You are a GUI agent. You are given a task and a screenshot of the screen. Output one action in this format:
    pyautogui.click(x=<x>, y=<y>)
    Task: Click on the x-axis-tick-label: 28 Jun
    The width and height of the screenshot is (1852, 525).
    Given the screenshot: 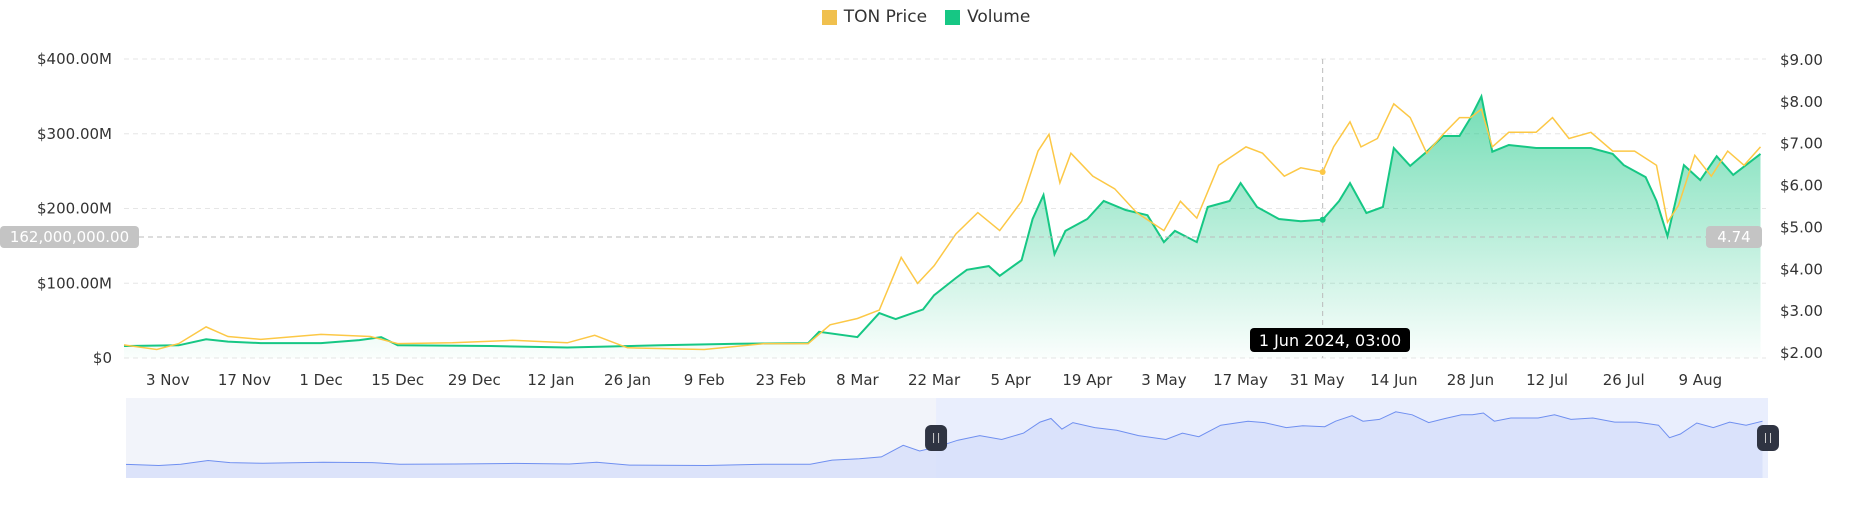 What is the action you would take?
    pyautogui.click(x=1470, y=380)
    